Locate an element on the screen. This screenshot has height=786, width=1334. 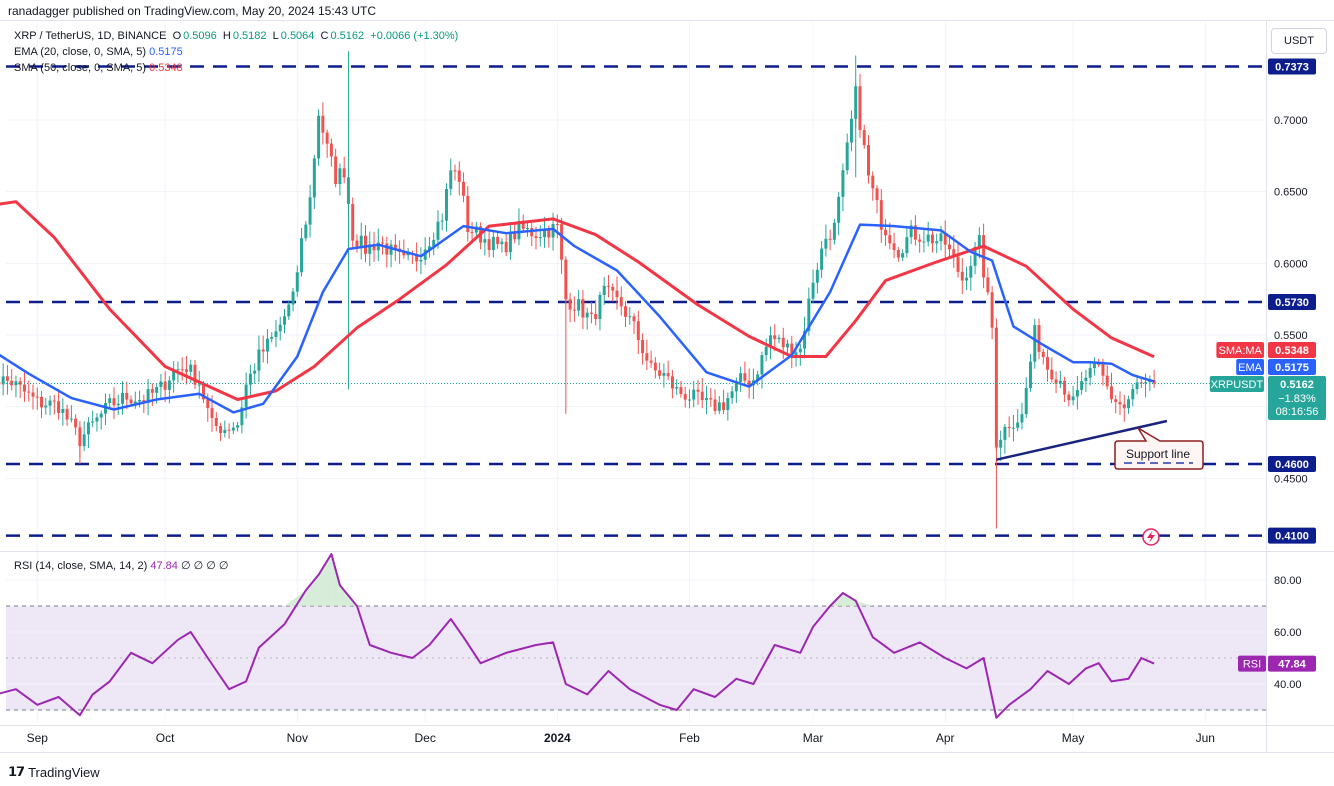
sma-tag-name: SMA:MA is located at coordinates (1240, 351).